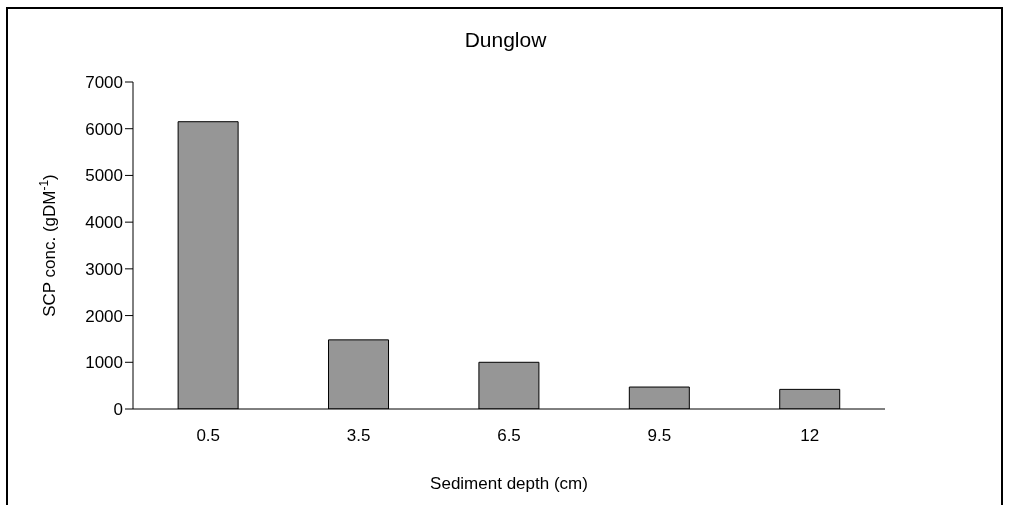 Image resolution: width=1011 pixels, height=505 pixels. I want to click on x-tick-label: 0.5, so click(208, 436).